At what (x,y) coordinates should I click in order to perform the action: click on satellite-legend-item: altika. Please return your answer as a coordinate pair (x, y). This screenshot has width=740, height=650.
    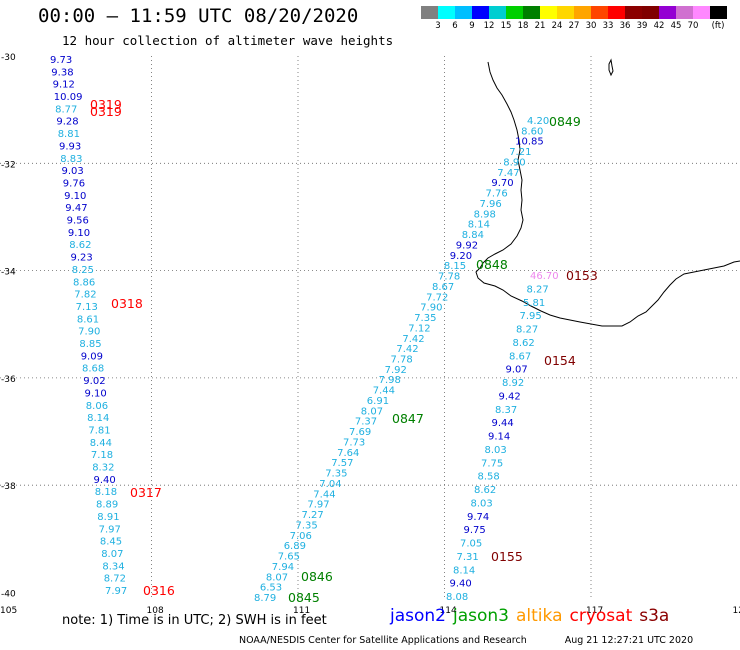
    Looking at the image, I should click on (539, 616).